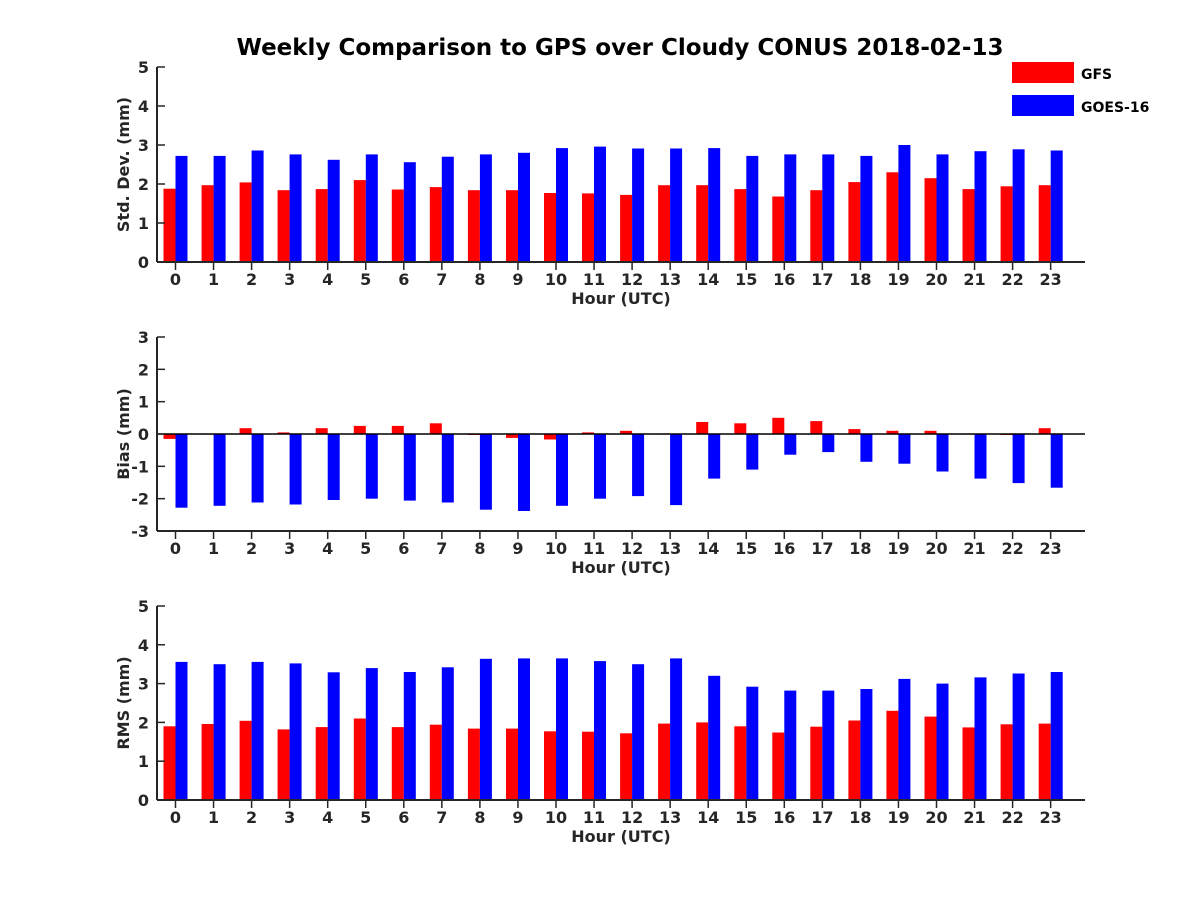  Describe the element at coordinates (213, 817) in the screenshot. I see `x-tick-label: 1` at that location.